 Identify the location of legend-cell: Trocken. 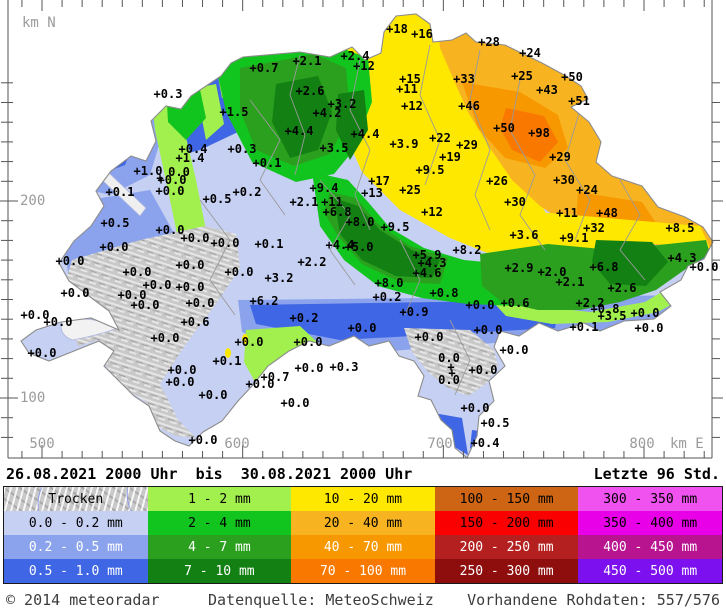
(76, 499).